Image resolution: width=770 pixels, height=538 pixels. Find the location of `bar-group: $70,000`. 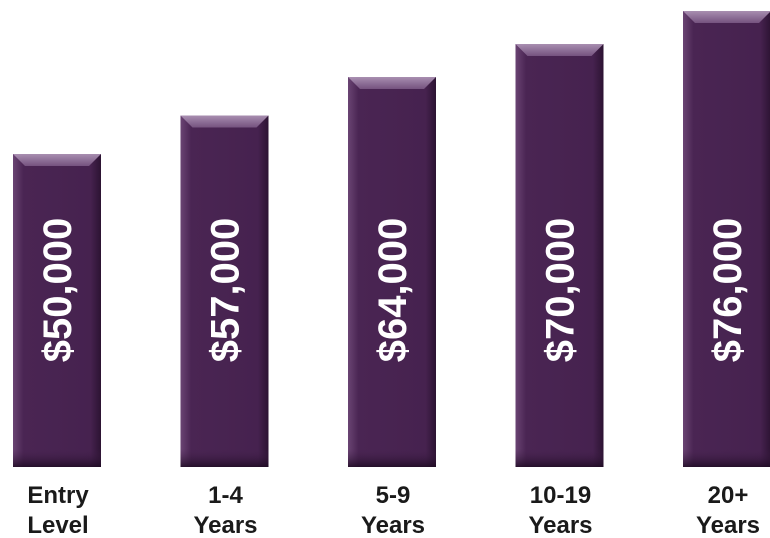

bar-group: $70,000 is located at coordinates (559, 255).